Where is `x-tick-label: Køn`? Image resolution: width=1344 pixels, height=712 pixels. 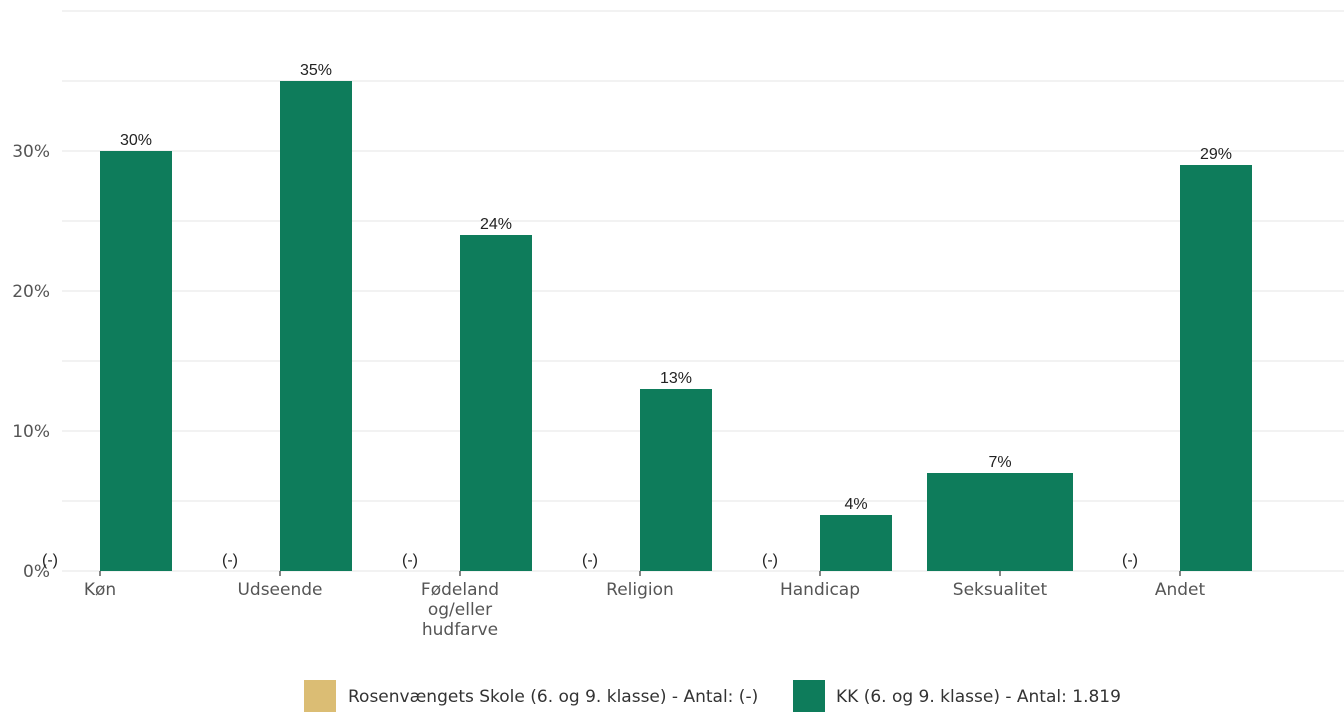 x-tick-label: Køn is located at coordinates (100, 590).